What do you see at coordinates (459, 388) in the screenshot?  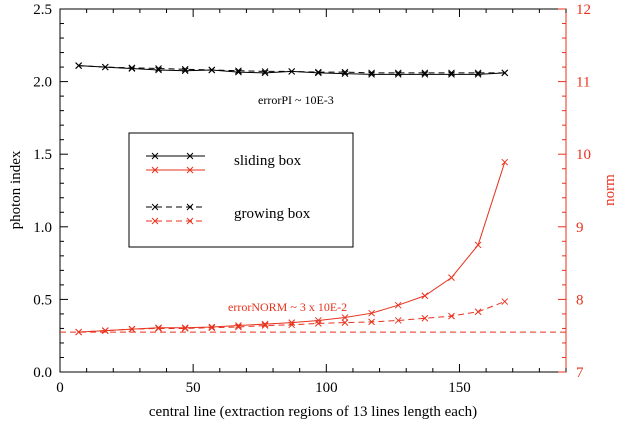 I see `x-tick-label: 150` at bounding box center [459, 388].